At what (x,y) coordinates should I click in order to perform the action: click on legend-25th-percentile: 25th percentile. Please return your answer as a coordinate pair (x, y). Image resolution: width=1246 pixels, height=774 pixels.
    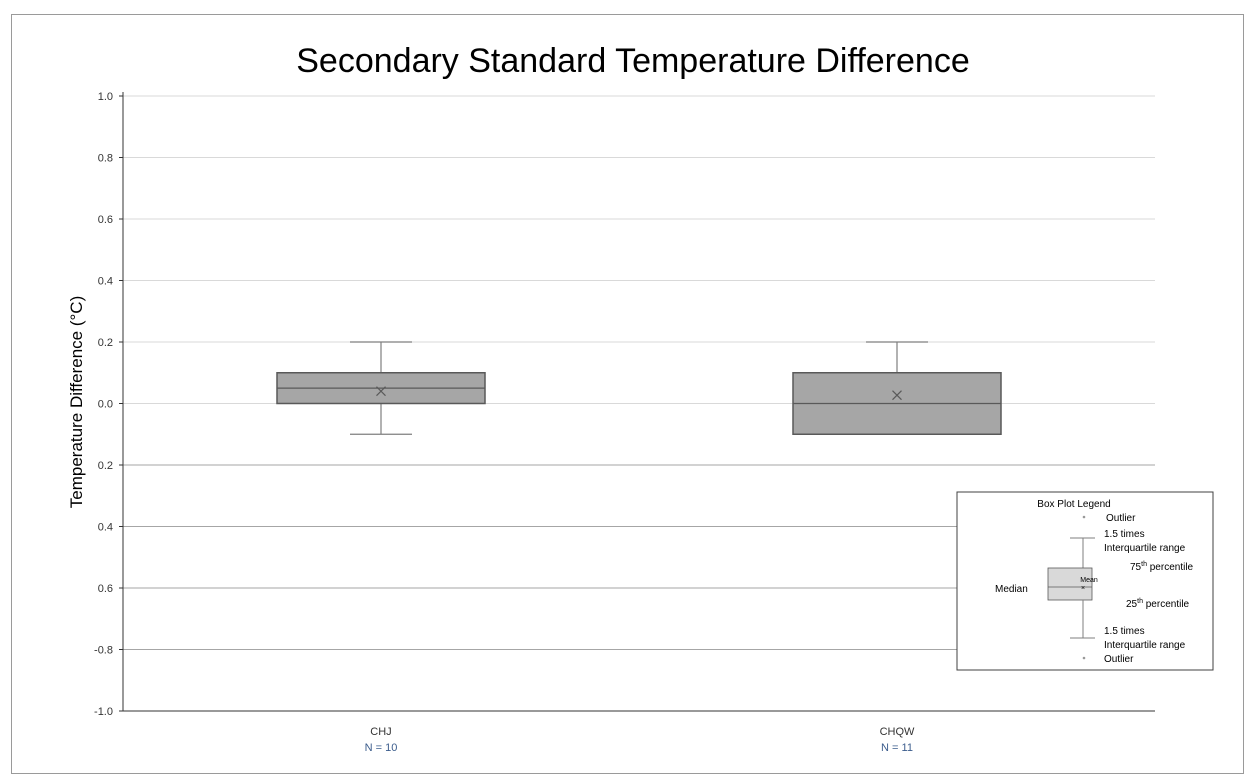
    Looking at the image, I should click on (1158, 604).